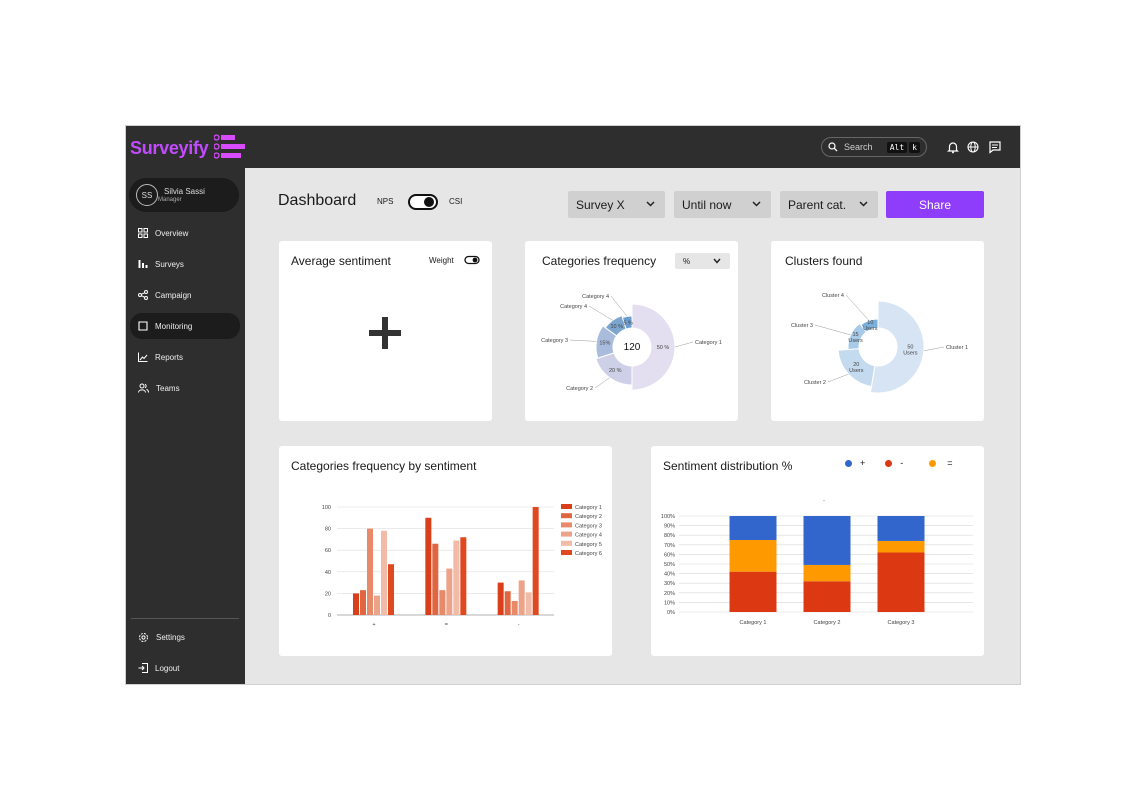 The image size is (1146, 810). Describe the element at coordinates (833, 147) in the screenshot. I see `search-icon` at that location.